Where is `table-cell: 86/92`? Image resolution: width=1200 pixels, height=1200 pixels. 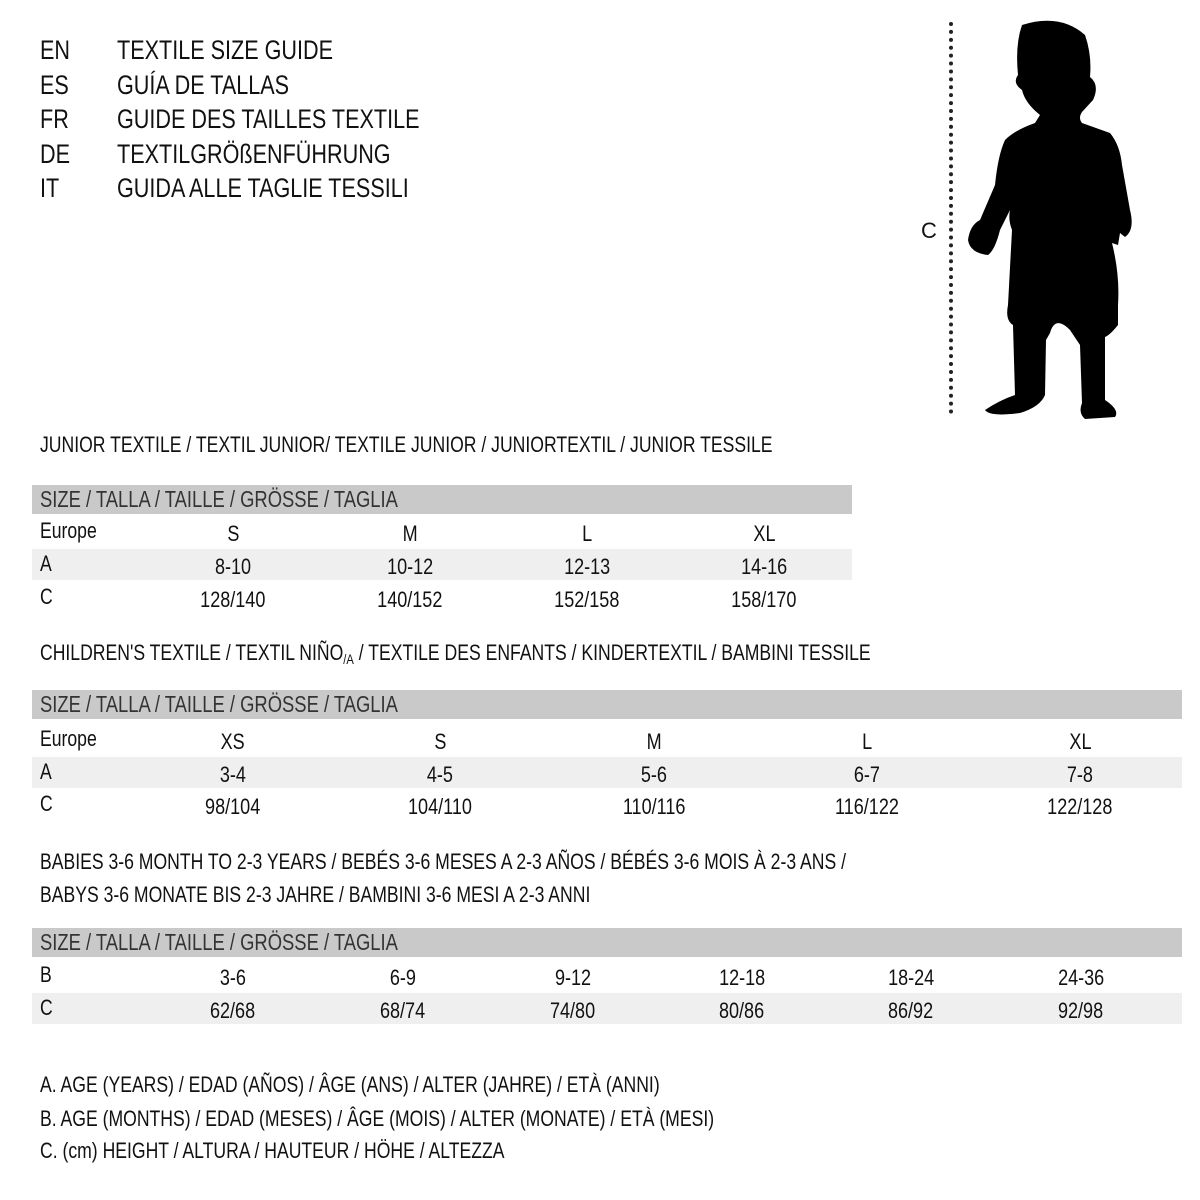
table-cell: 86/92 is located at coordinates (911, 1010).